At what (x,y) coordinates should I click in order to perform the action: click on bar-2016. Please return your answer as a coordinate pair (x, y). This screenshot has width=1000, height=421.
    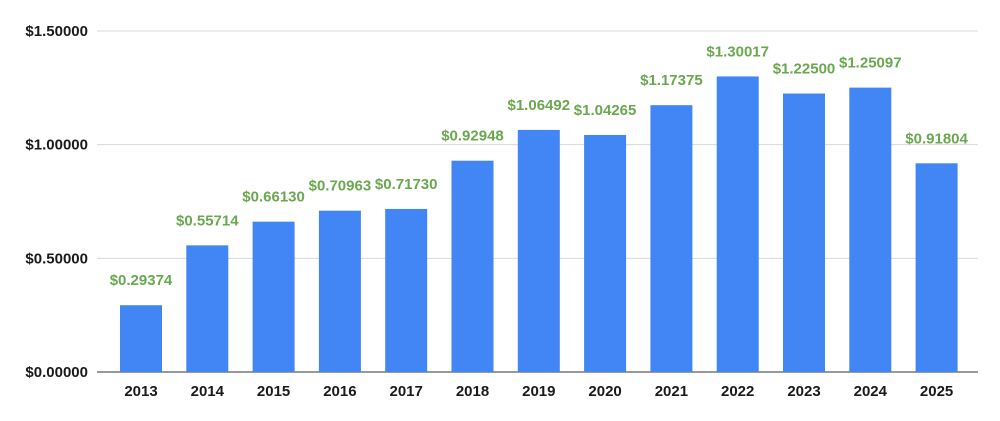
    Looking at the image, I should click on (339, 291).